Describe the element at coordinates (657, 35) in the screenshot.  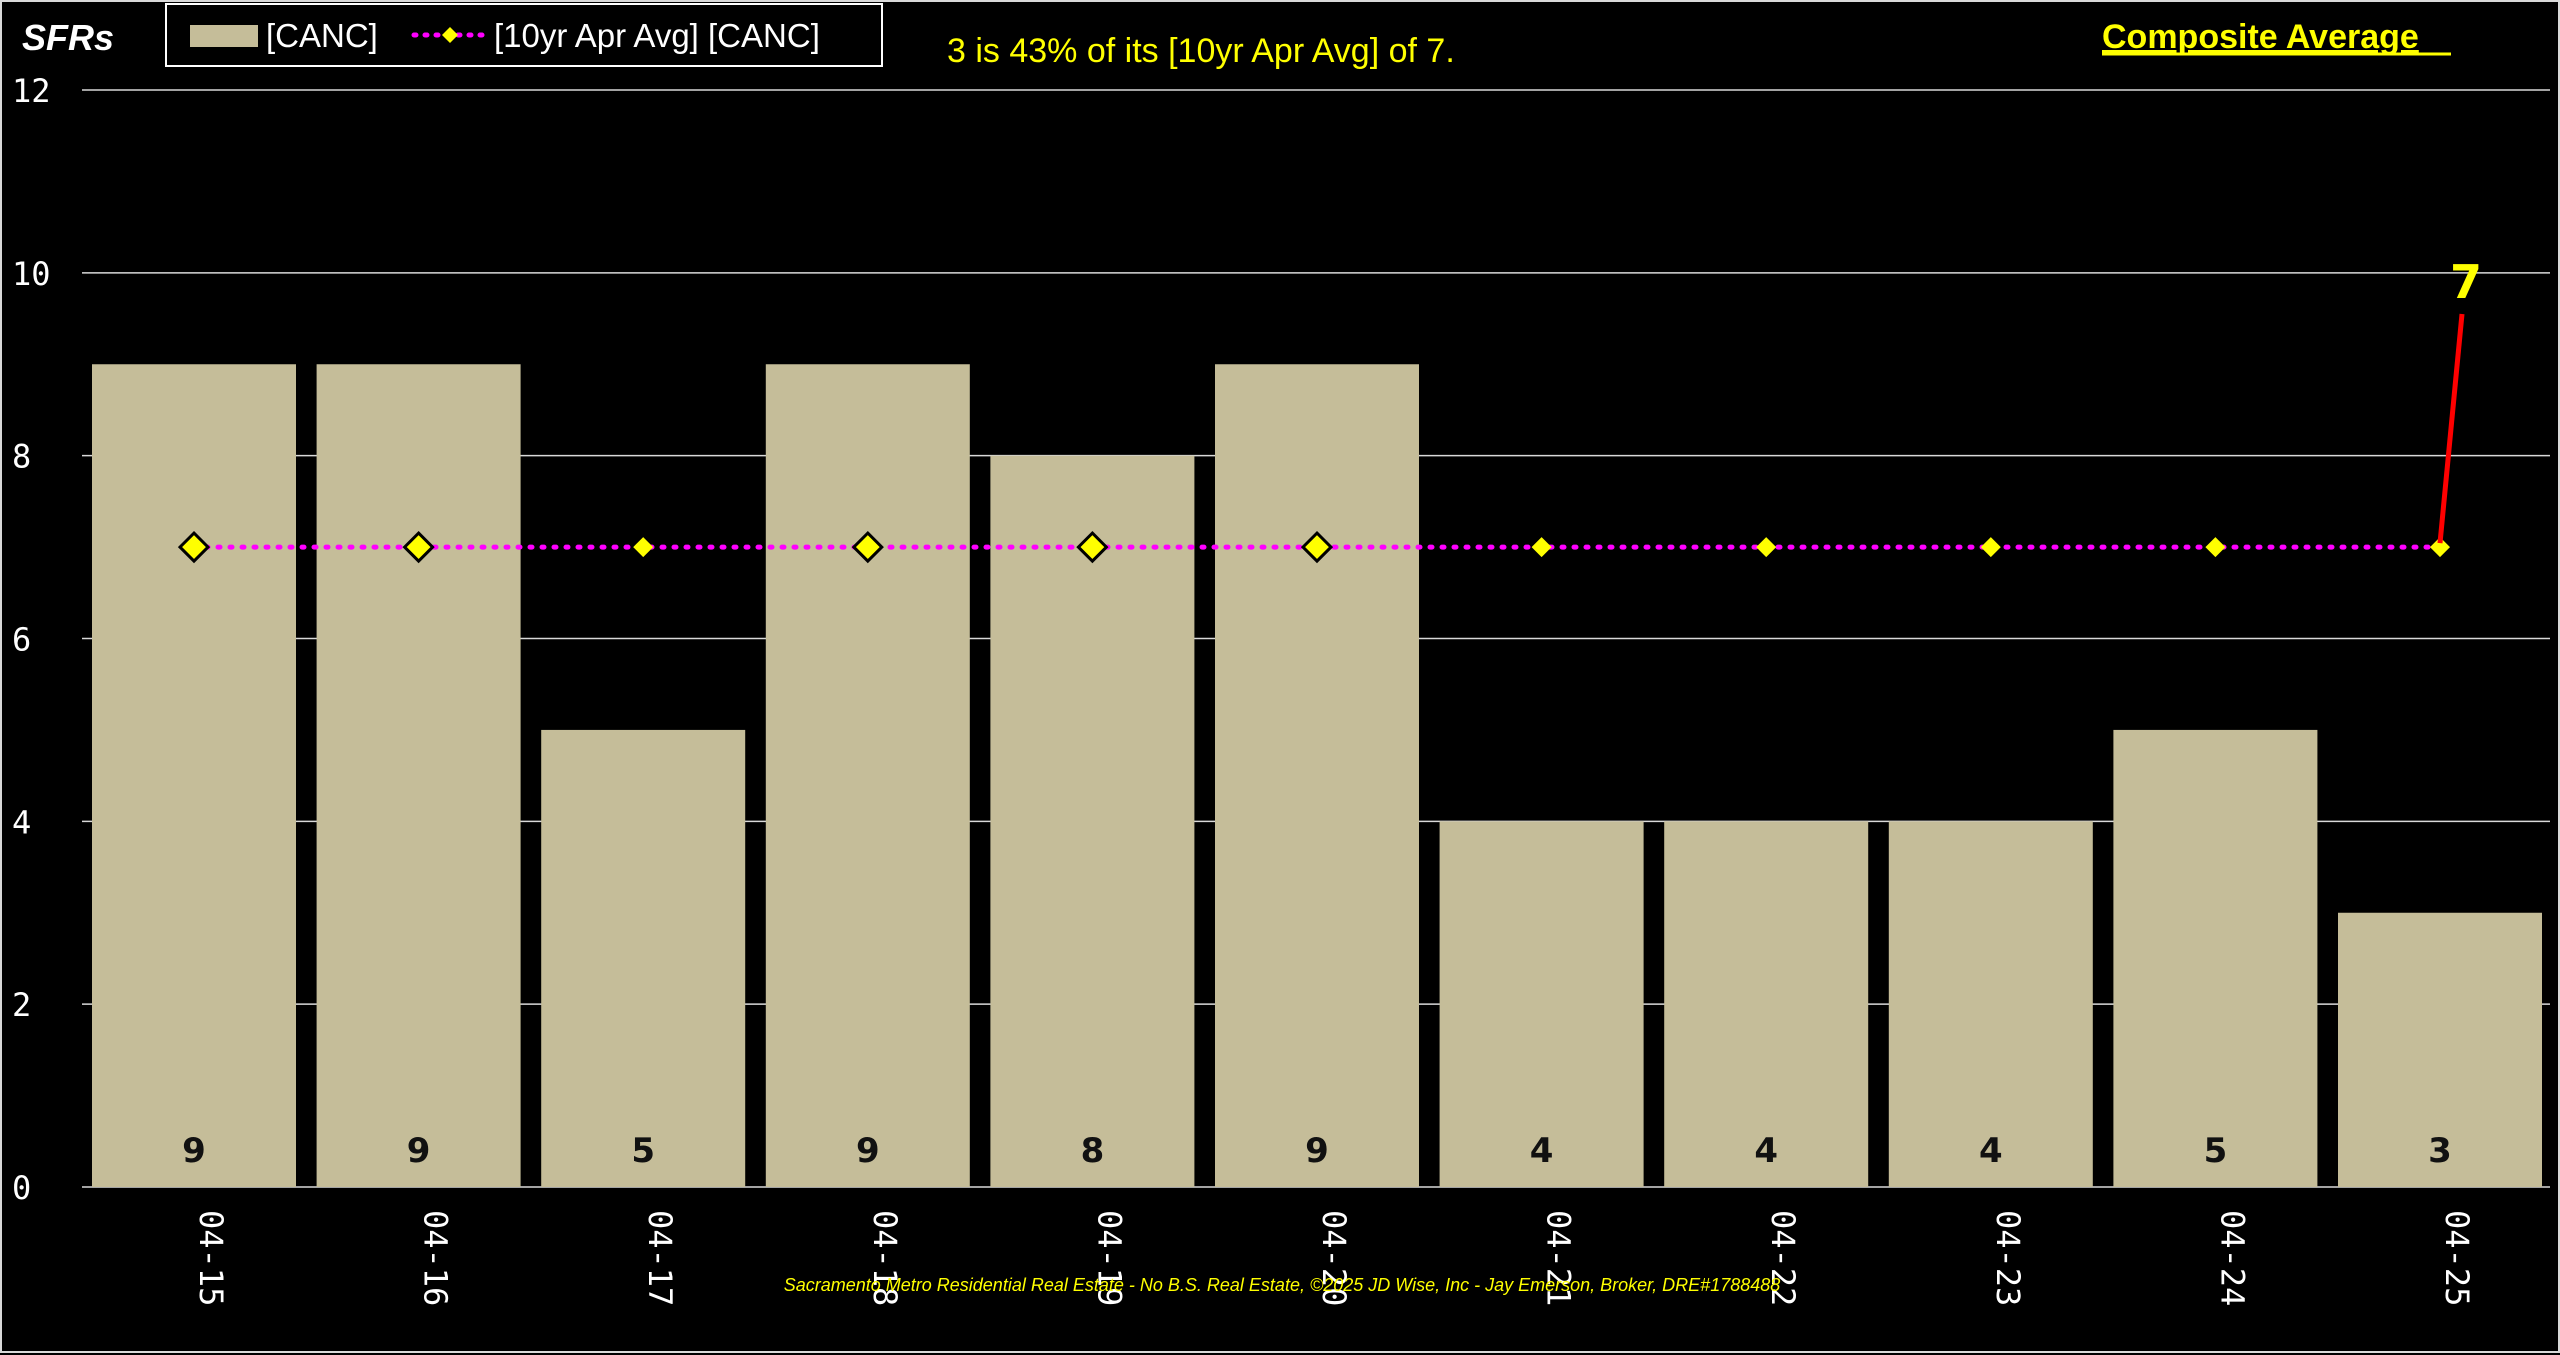
I see `legend-label-avg: [10yr Apr Avg] [CANC]` at that location.